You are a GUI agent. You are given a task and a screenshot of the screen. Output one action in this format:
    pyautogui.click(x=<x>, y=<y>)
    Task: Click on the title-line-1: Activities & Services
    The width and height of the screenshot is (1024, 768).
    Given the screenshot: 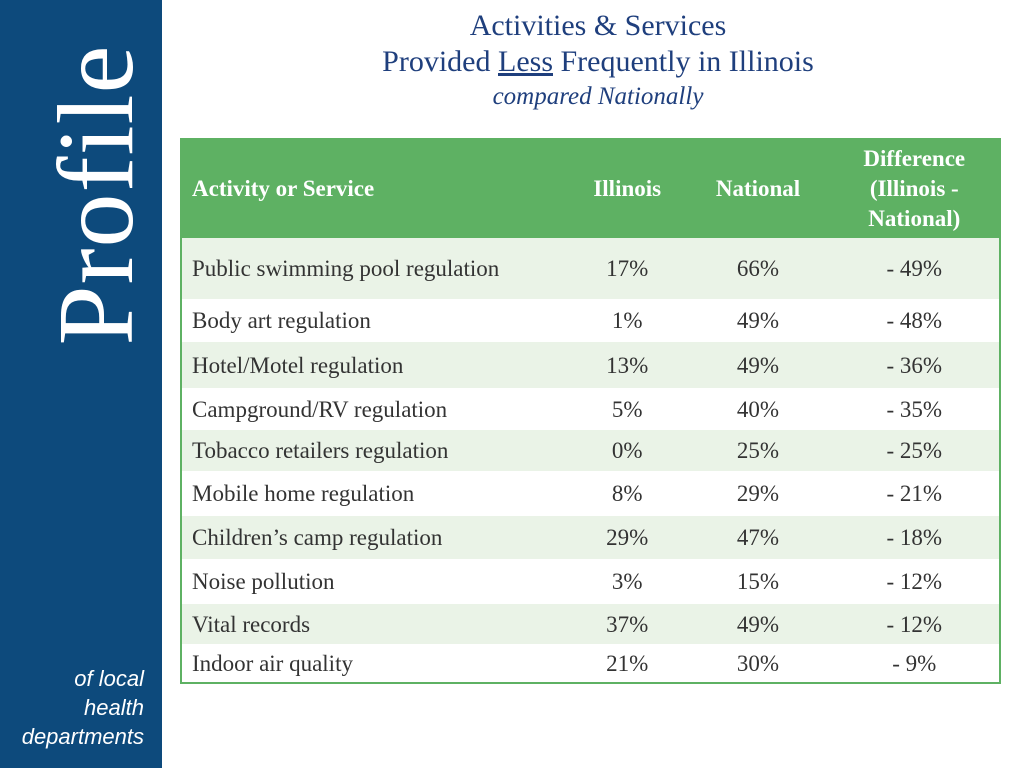 What is the action you would take?
    pyautogui.click(x=598, y=25)
    